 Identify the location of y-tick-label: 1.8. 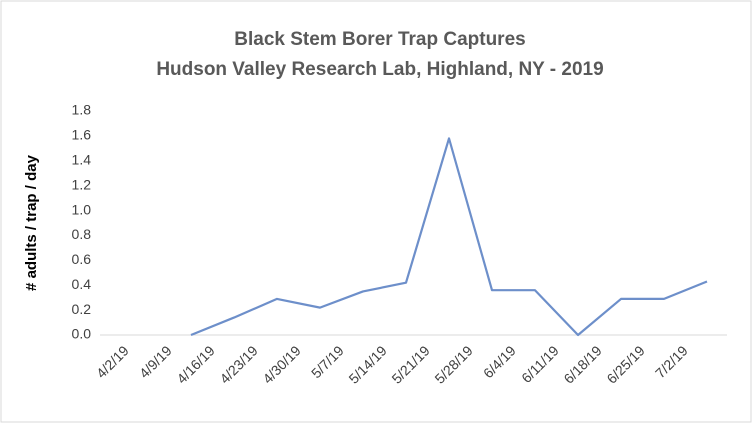
(82, 110).